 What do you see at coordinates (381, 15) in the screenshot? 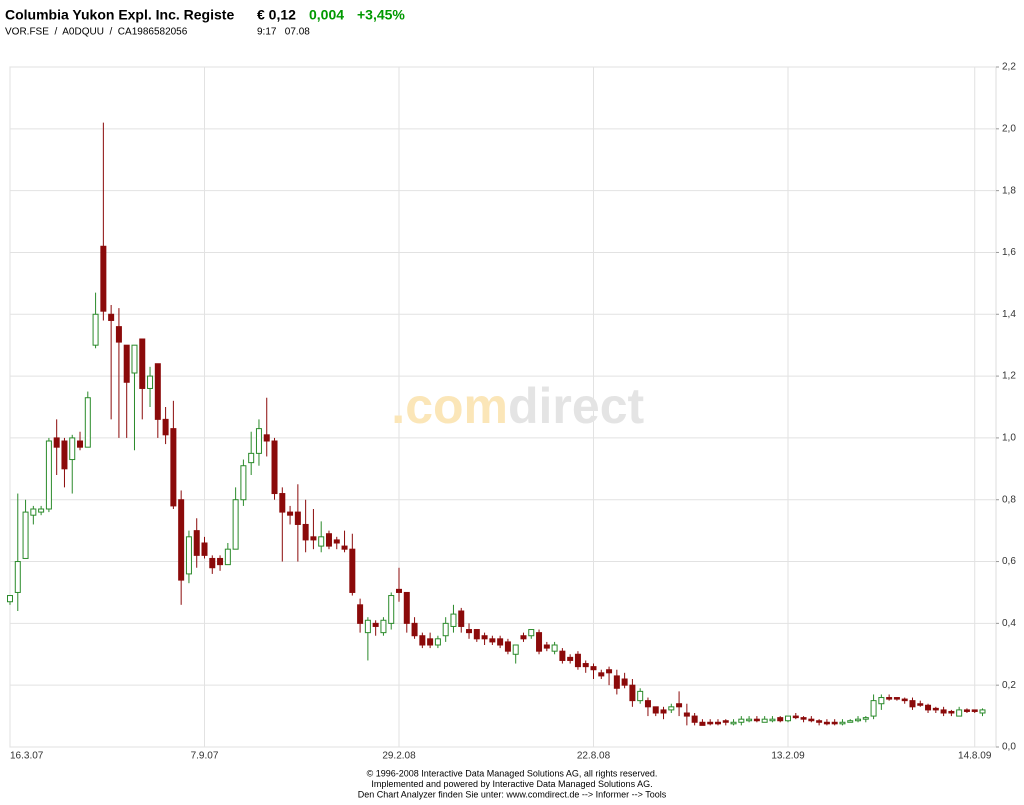
I see `change-pct: +3,45%` at bounding box center [381, 15].